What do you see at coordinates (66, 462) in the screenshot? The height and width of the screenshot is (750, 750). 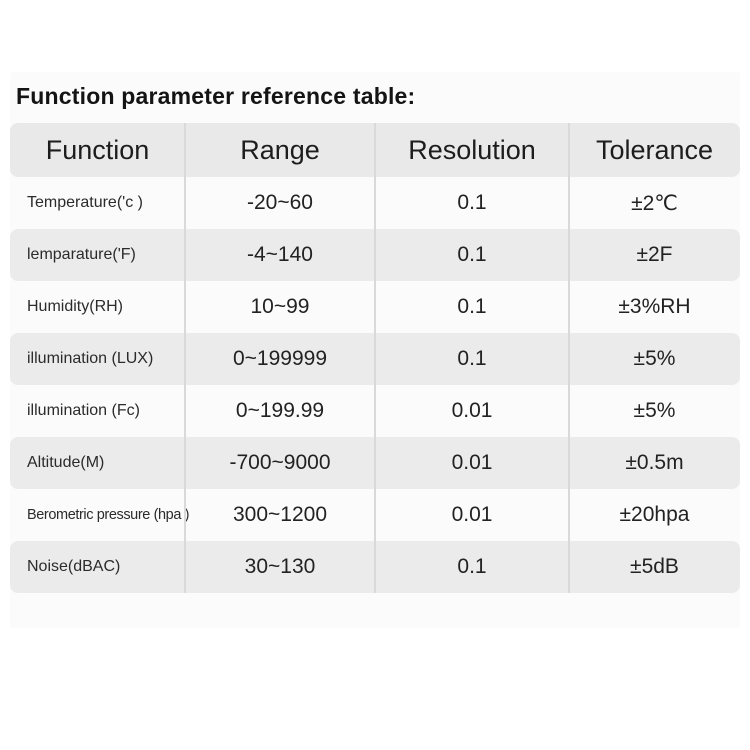 I see `cell-function: Altitude(M)` at bounding box center [66, 462].